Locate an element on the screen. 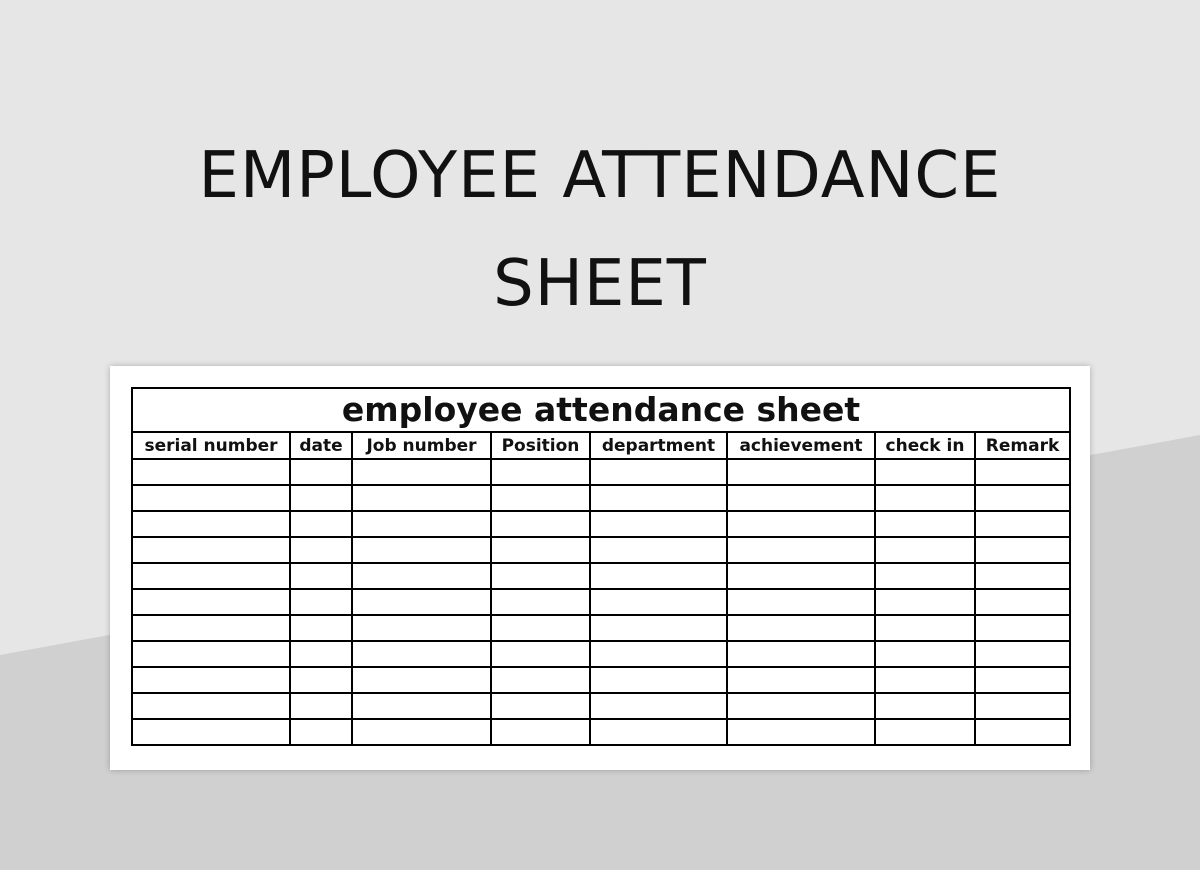 This screenshot has width=1200, height=870. poster-title-line1: EMPLOYEE ATTENDANCE is located at coordinates (600, 176).